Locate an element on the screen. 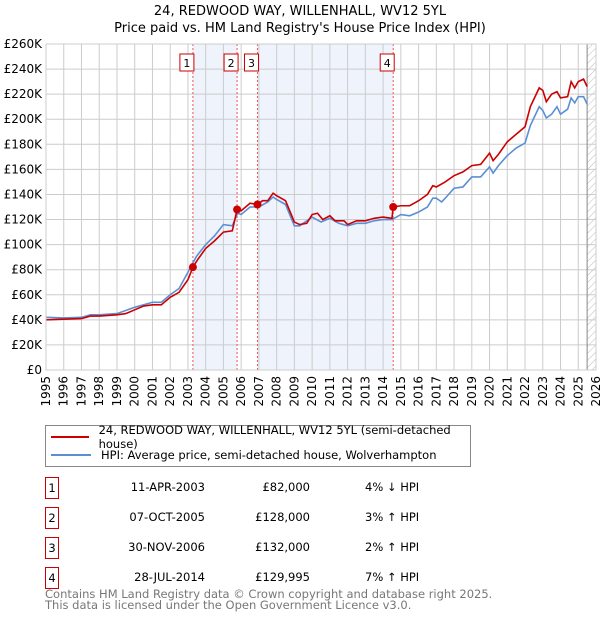  x-tick-label: 1995 is located at coordinates (46, 391).